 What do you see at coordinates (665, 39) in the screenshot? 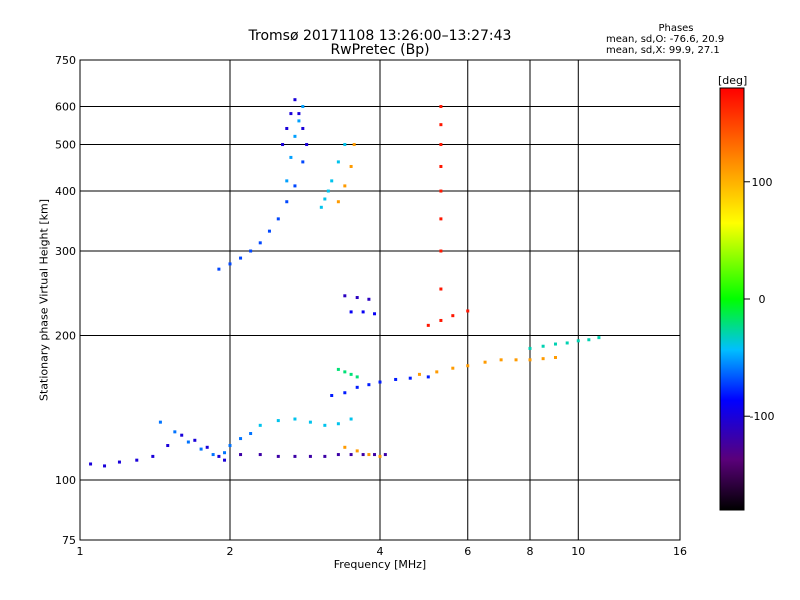
I see `phase-stats-o: mean, sd,O: -76.6, 20.9` at bounding box center [665, 39].